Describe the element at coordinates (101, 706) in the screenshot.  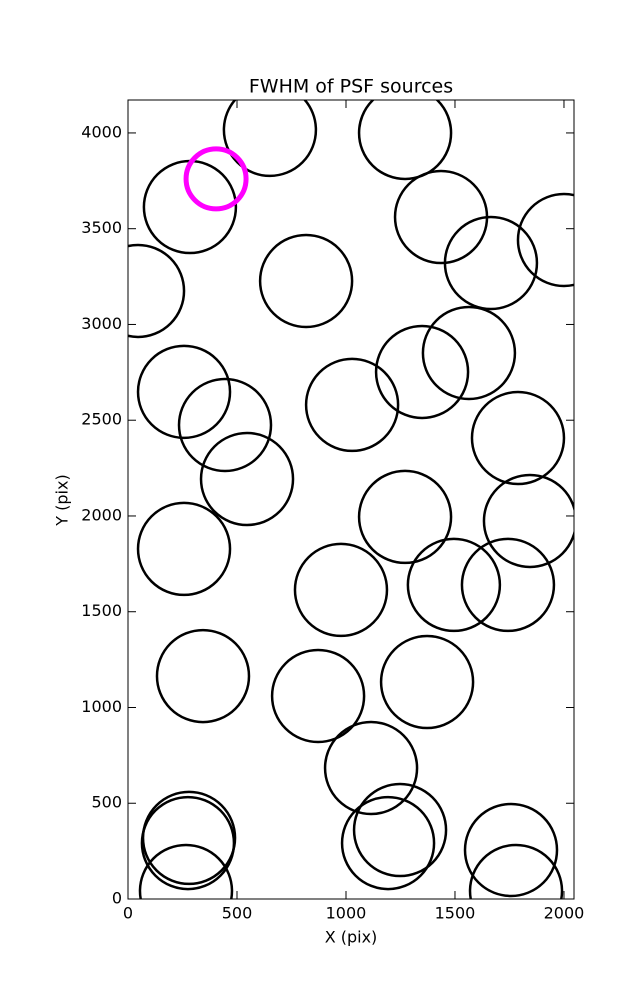
I see `y-tick-label: 1000` at that location.